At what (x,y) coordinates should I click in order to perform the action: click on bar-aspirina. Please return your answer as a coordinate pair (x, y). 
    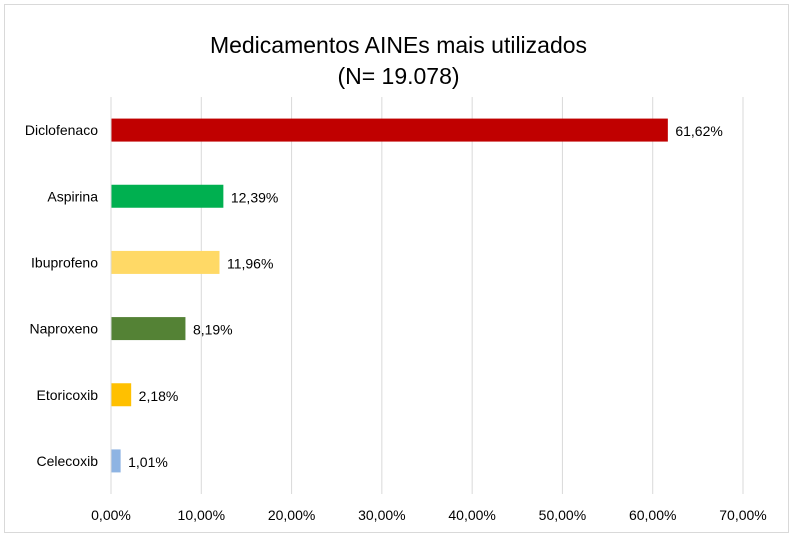
    Looking at the image, I should click on (167, 196).